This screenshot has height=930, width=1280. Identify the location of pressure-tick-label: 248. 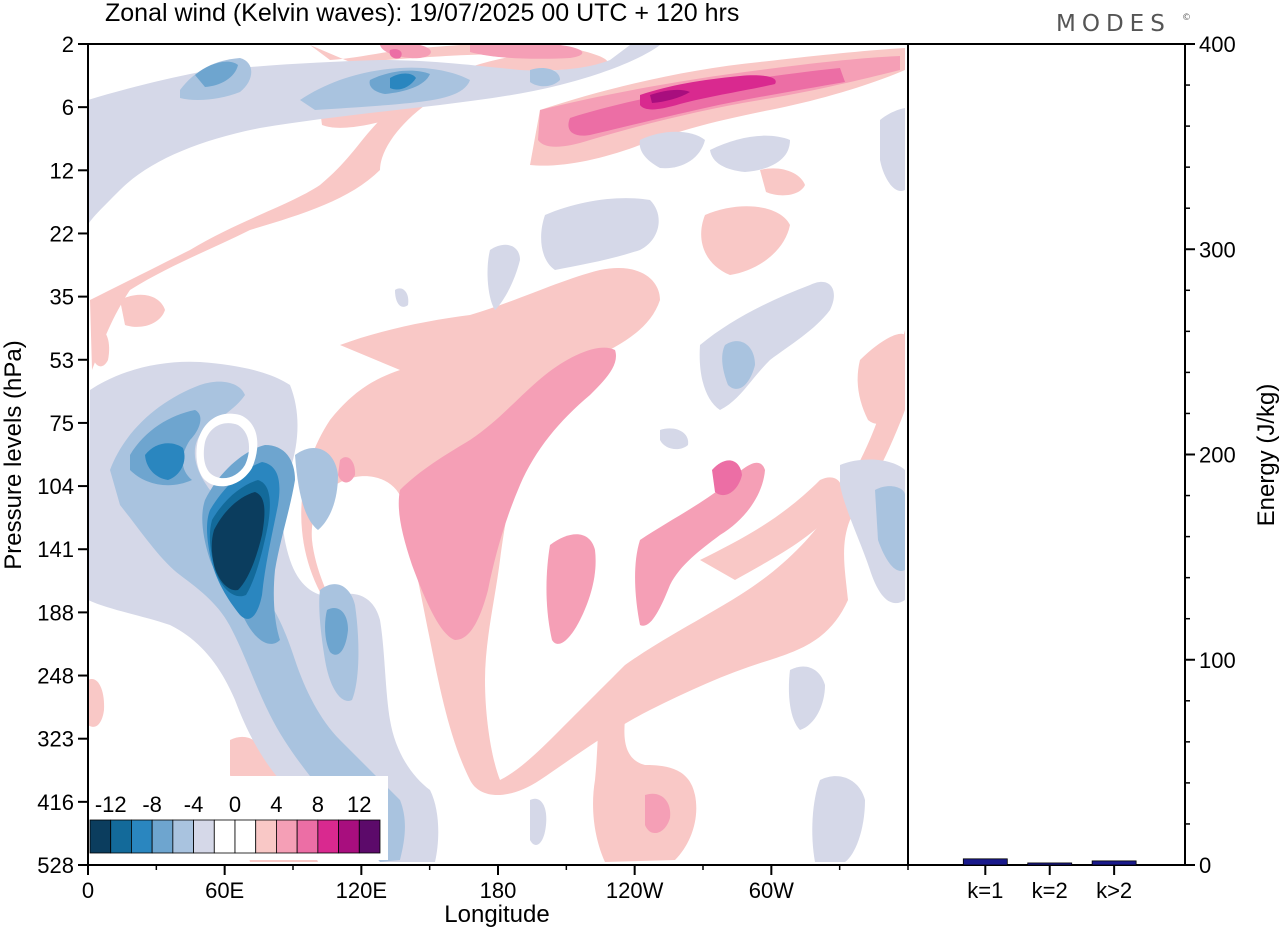
(55, 676).